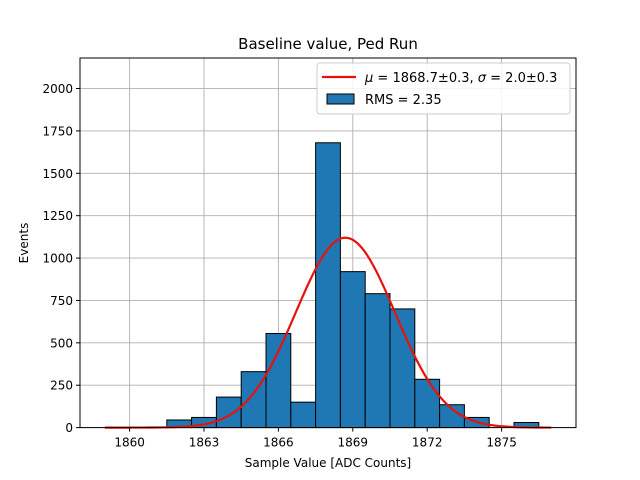 Image resolution: width=640 pixels, height=480 pixels. I want to click on legend-mu-symbol: μ, so click(368, 78).